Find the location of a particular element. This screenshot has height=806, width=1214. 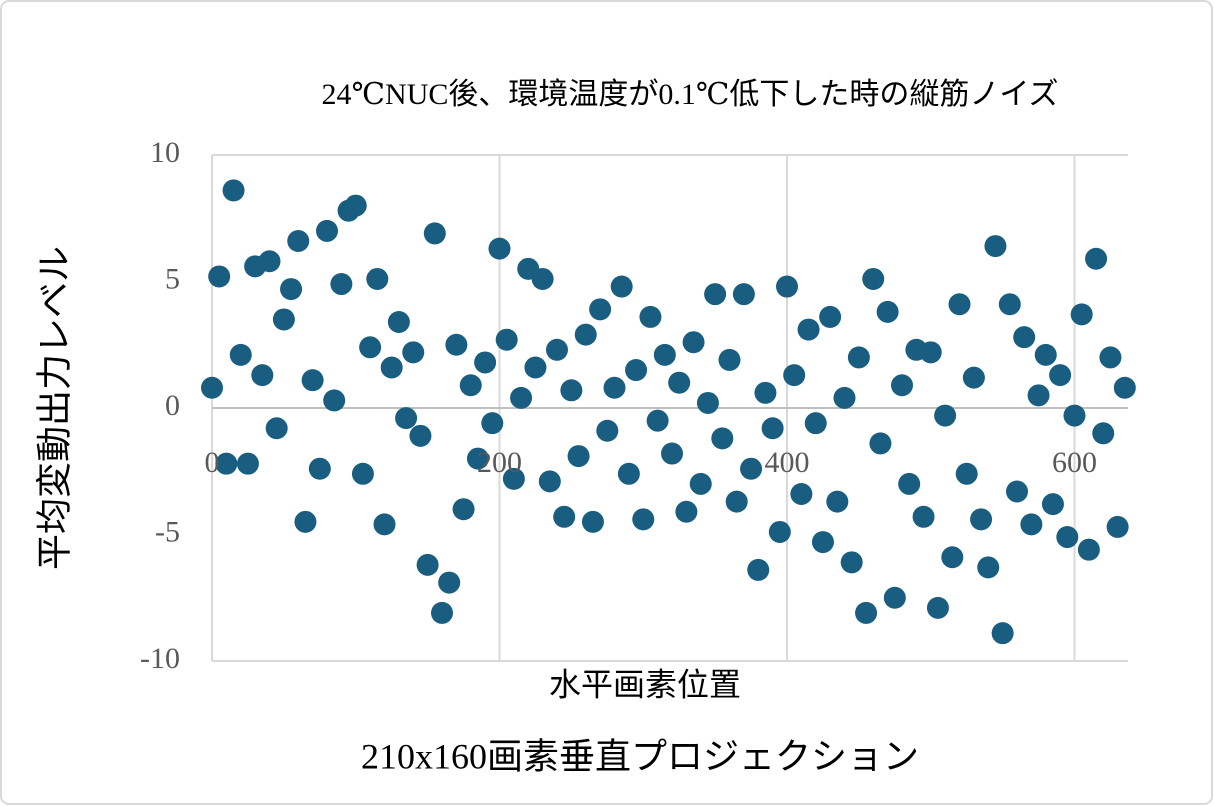

x-tick-label: 0 is located at coordinates (212, 462).